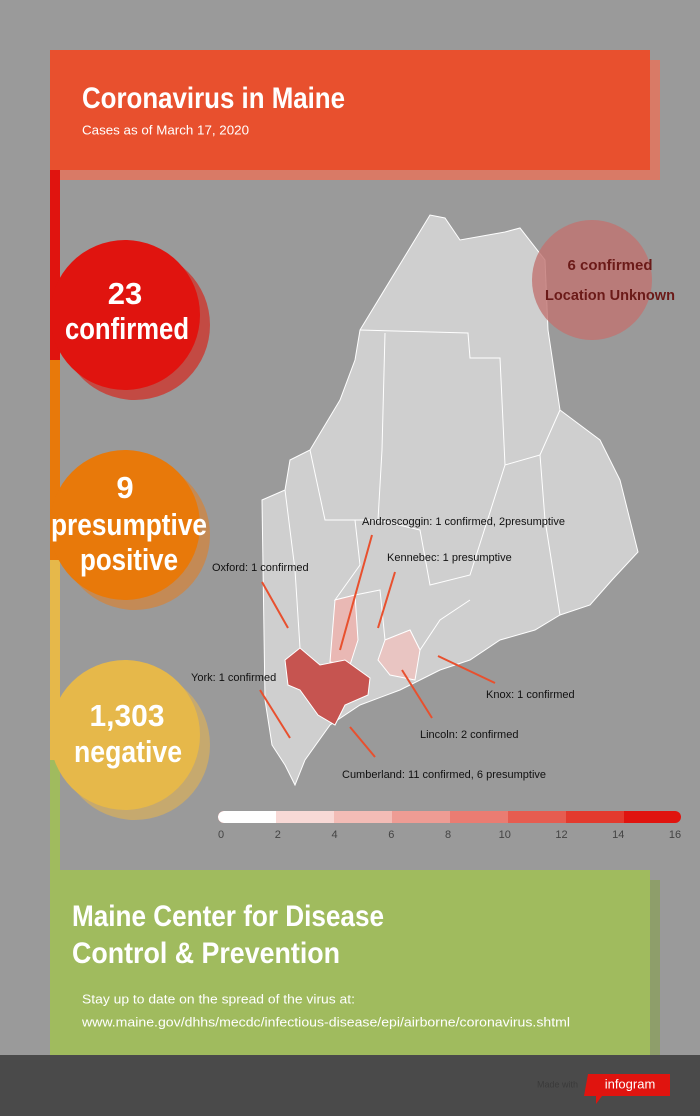 The height and width of the screenshot is (1116, 700). I want to click on legend-tick-label: 8, so click(448, 835).